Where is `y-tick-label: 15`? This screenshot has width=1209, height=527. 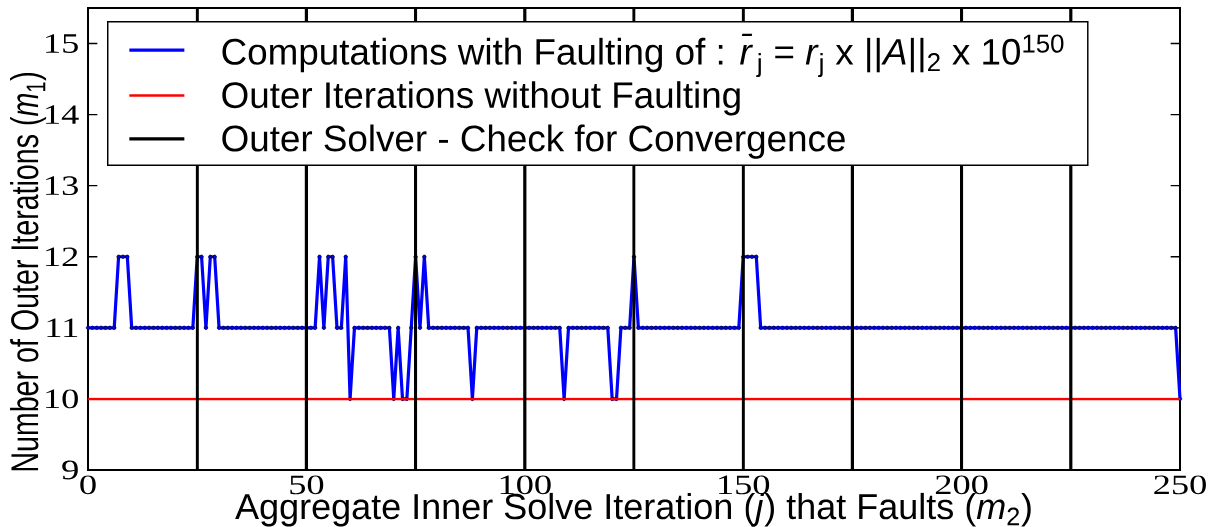
y-tick-label: 15 is located at coordinates (62, 43).